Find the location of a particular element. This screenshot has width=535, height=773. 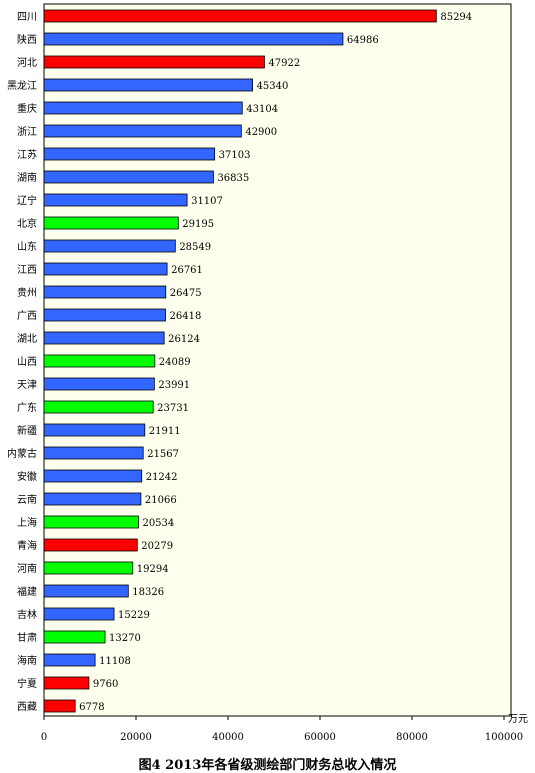

category-label: 海南 is located at coordinates (27, 660).